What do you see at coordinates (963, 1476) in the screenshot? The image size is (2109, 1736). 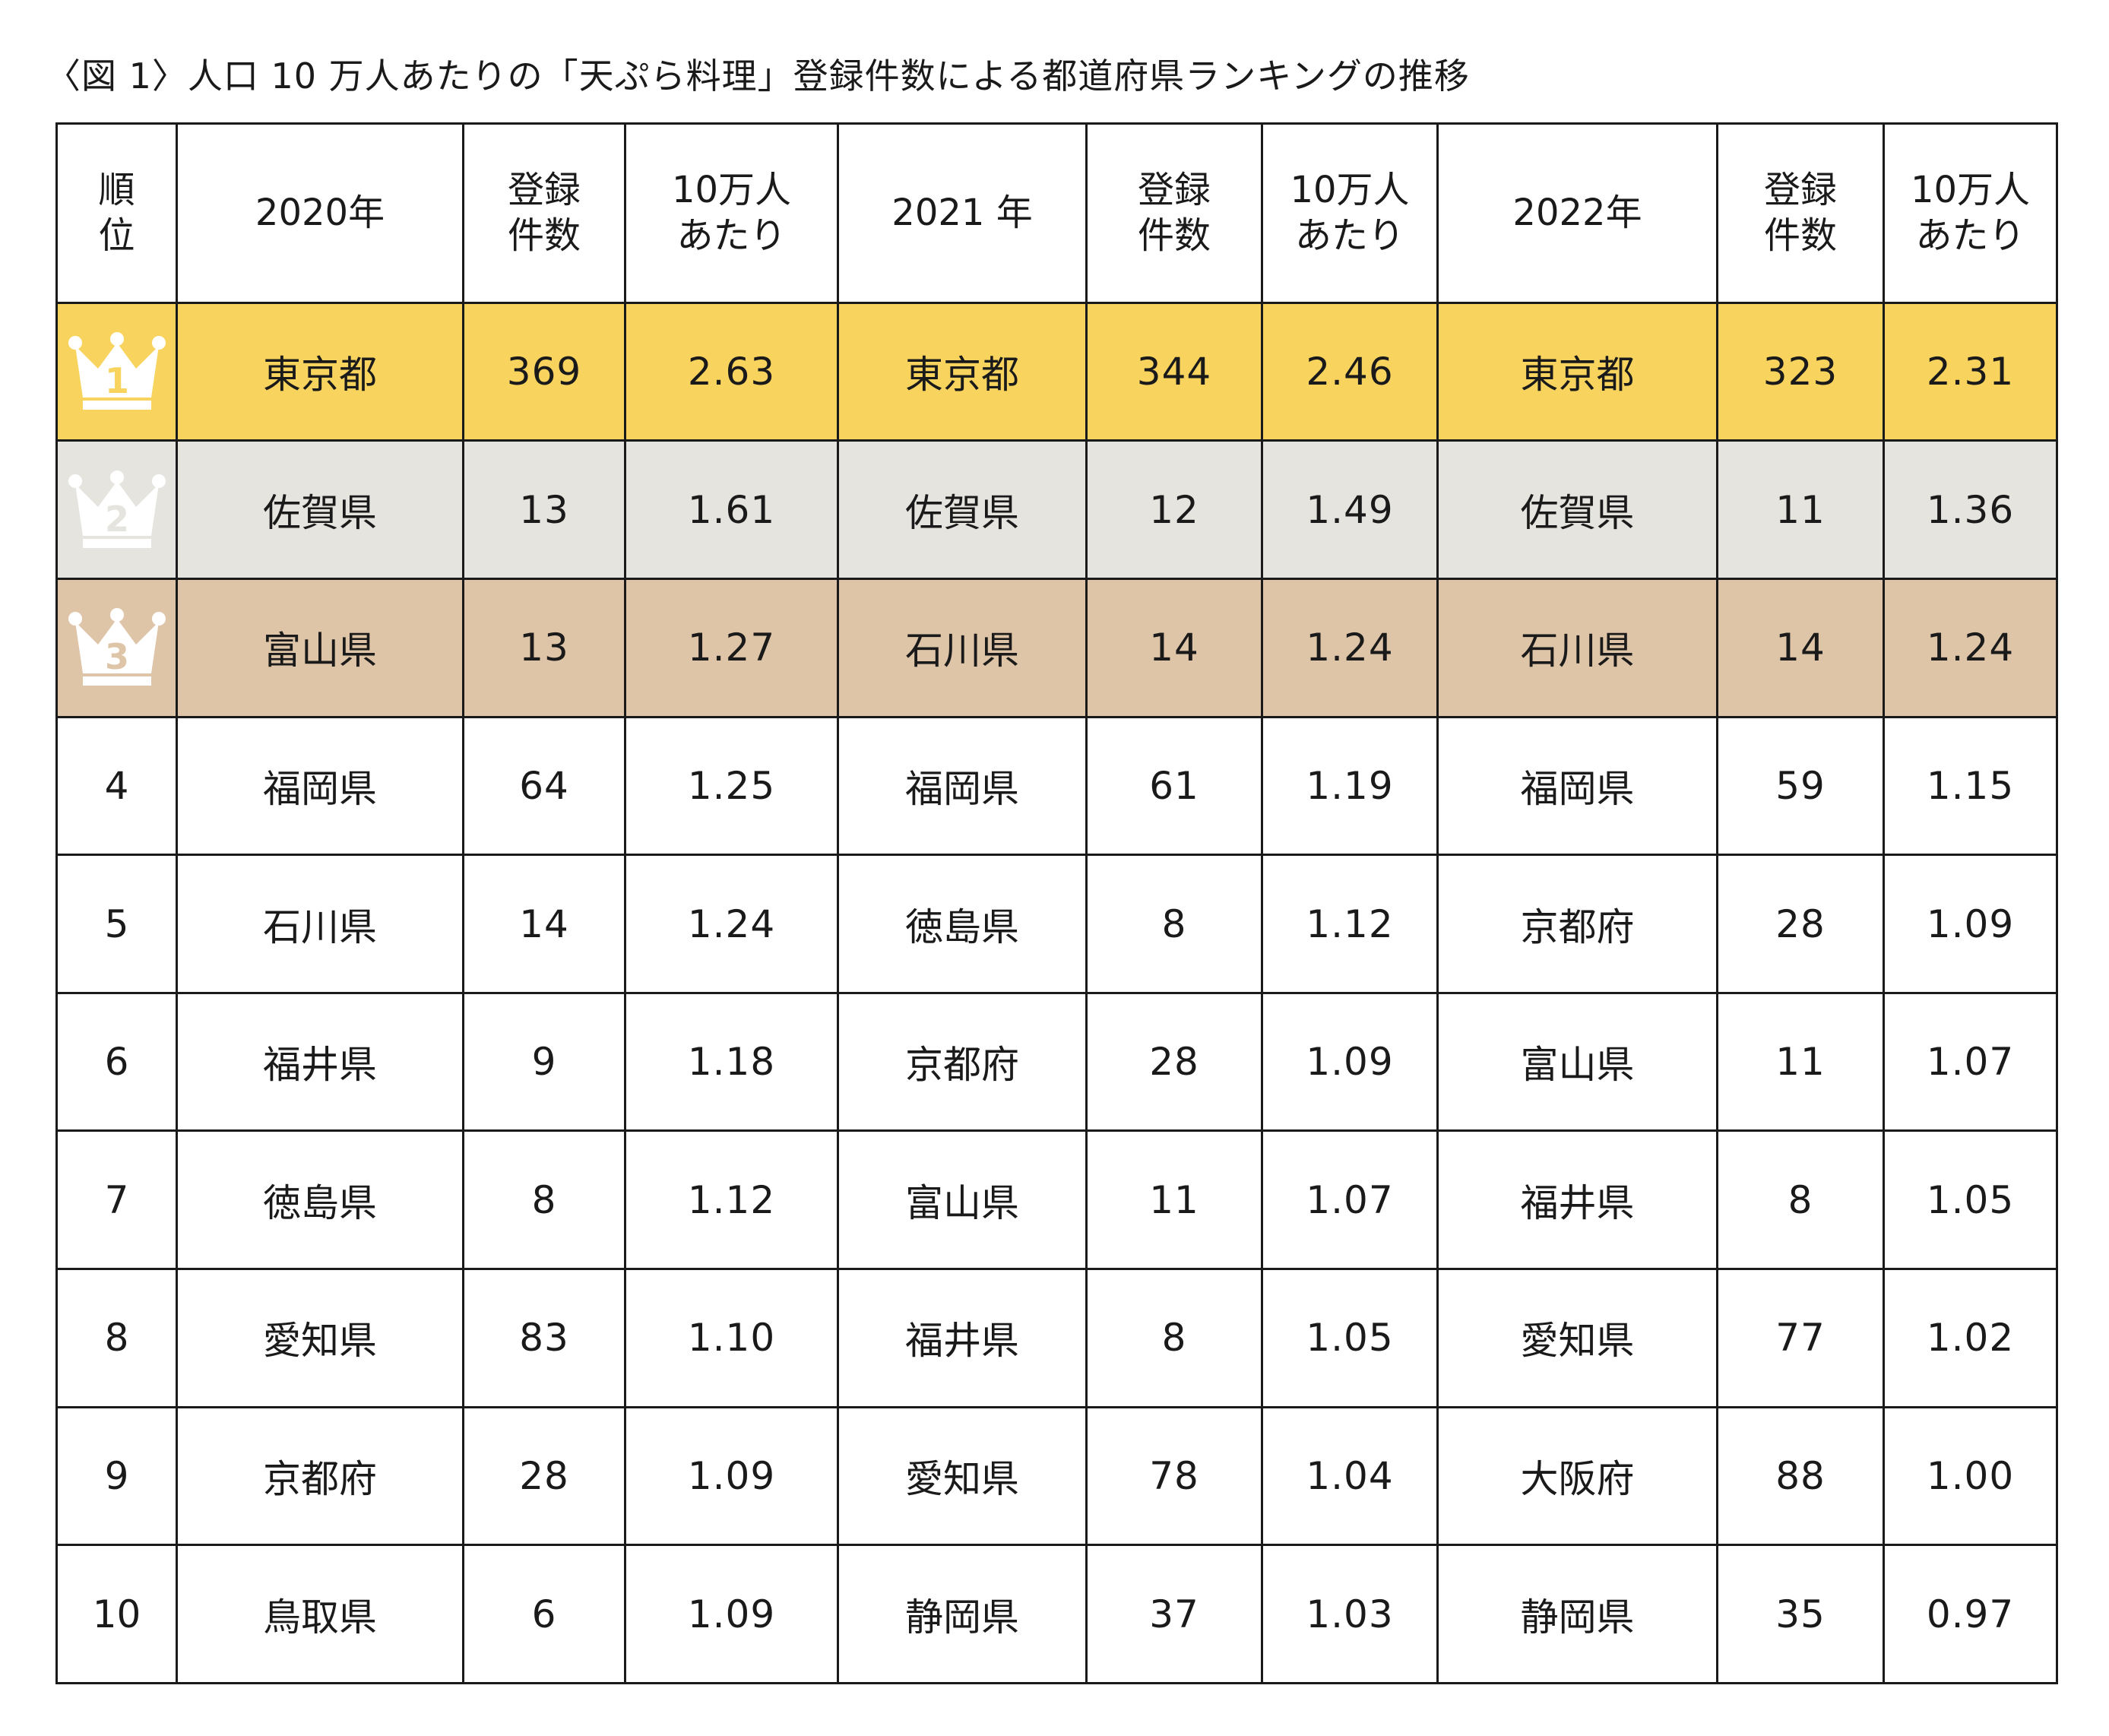 I see `prefecture-2021-cell: 愛知県` at bounding box center [963, 1476].